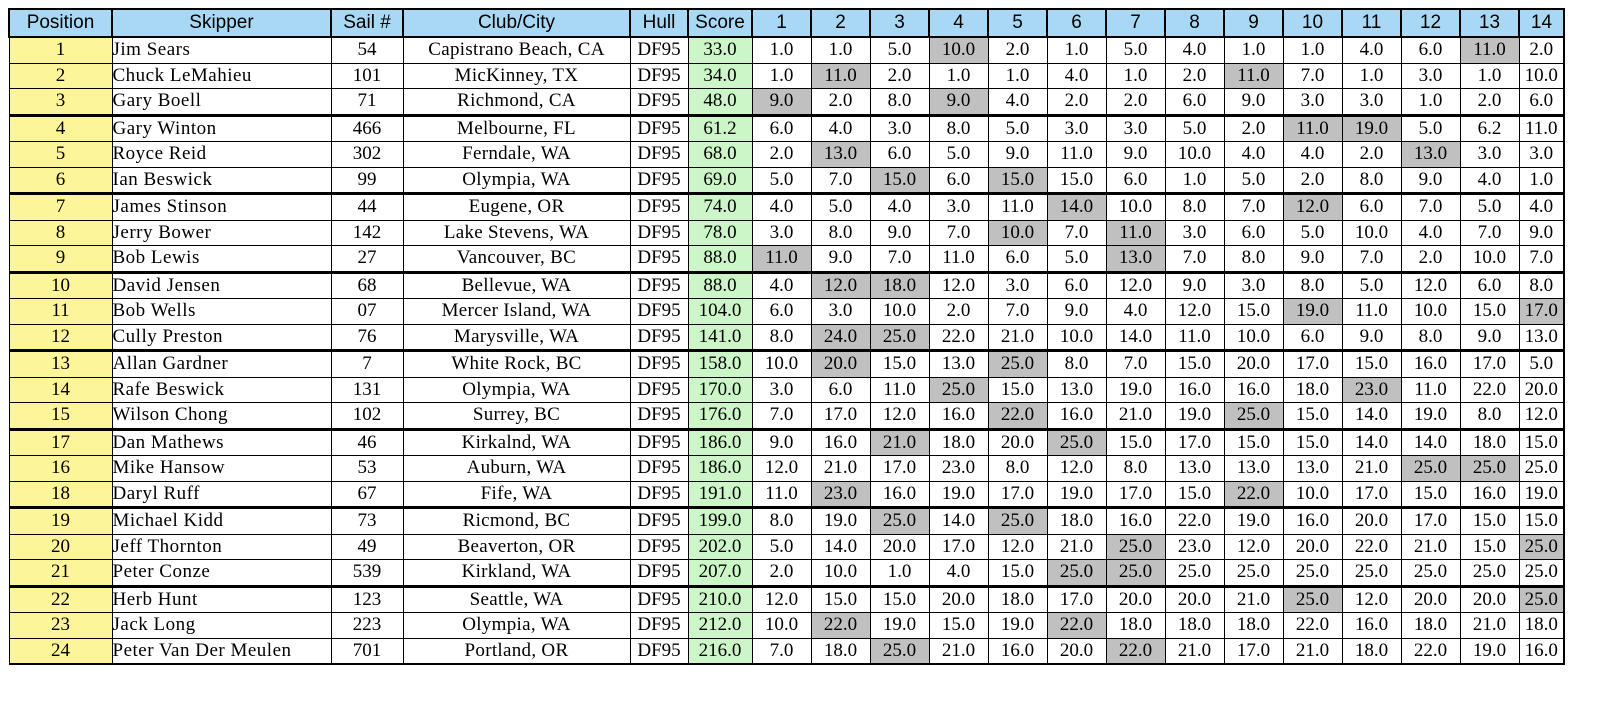  What do you see at coordinates (516, 75) in the screenshot?
I see `club-city-cell: MicKinney, TX` at bounding box center [516, 75].